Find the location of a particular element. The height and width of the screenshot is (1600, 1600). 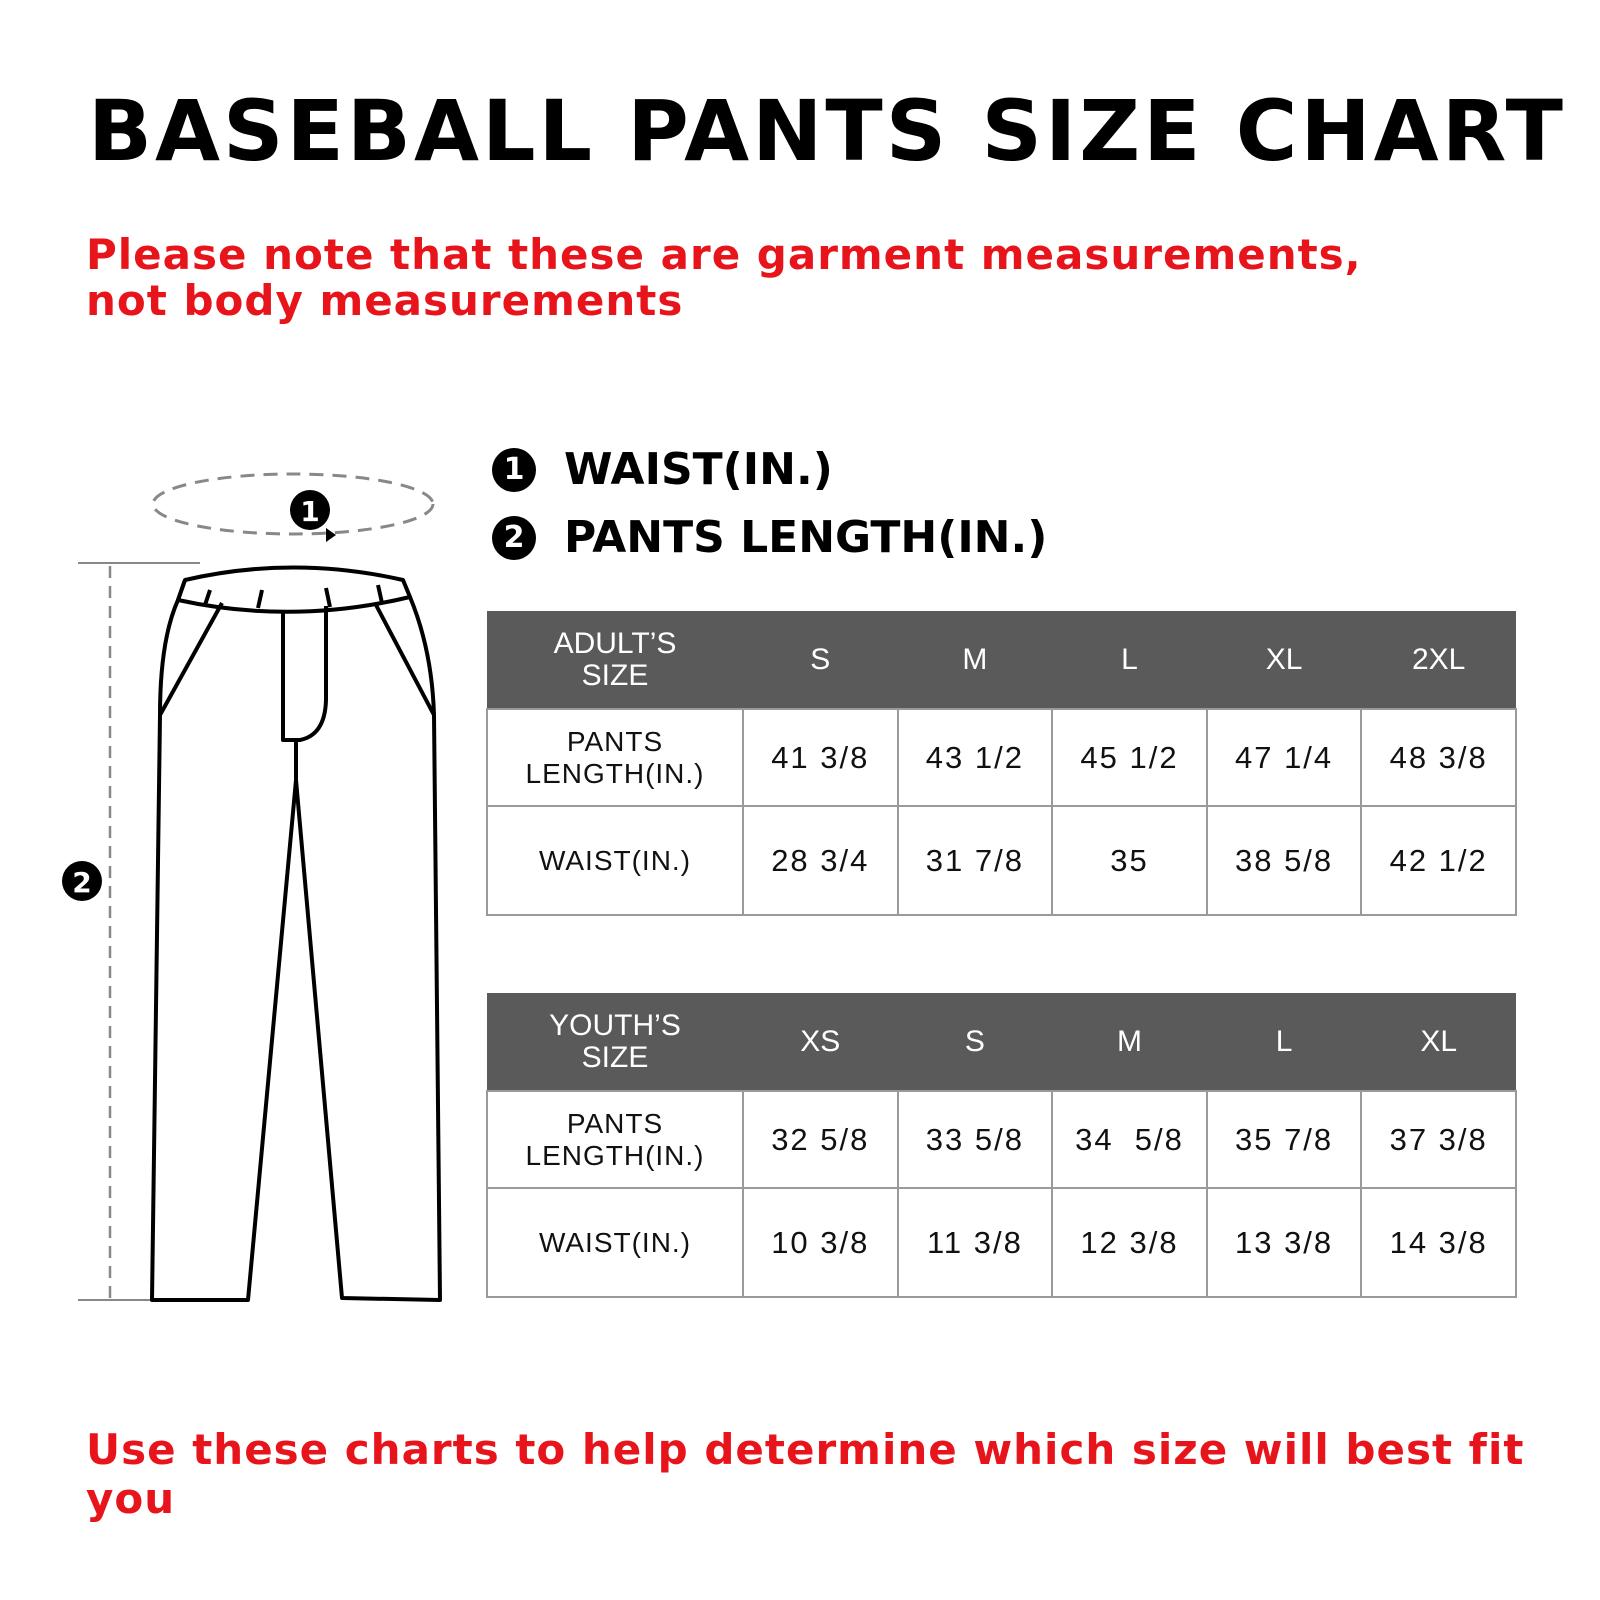

table-cell: 35 7/8 is located at coordinates (1284, 1139).